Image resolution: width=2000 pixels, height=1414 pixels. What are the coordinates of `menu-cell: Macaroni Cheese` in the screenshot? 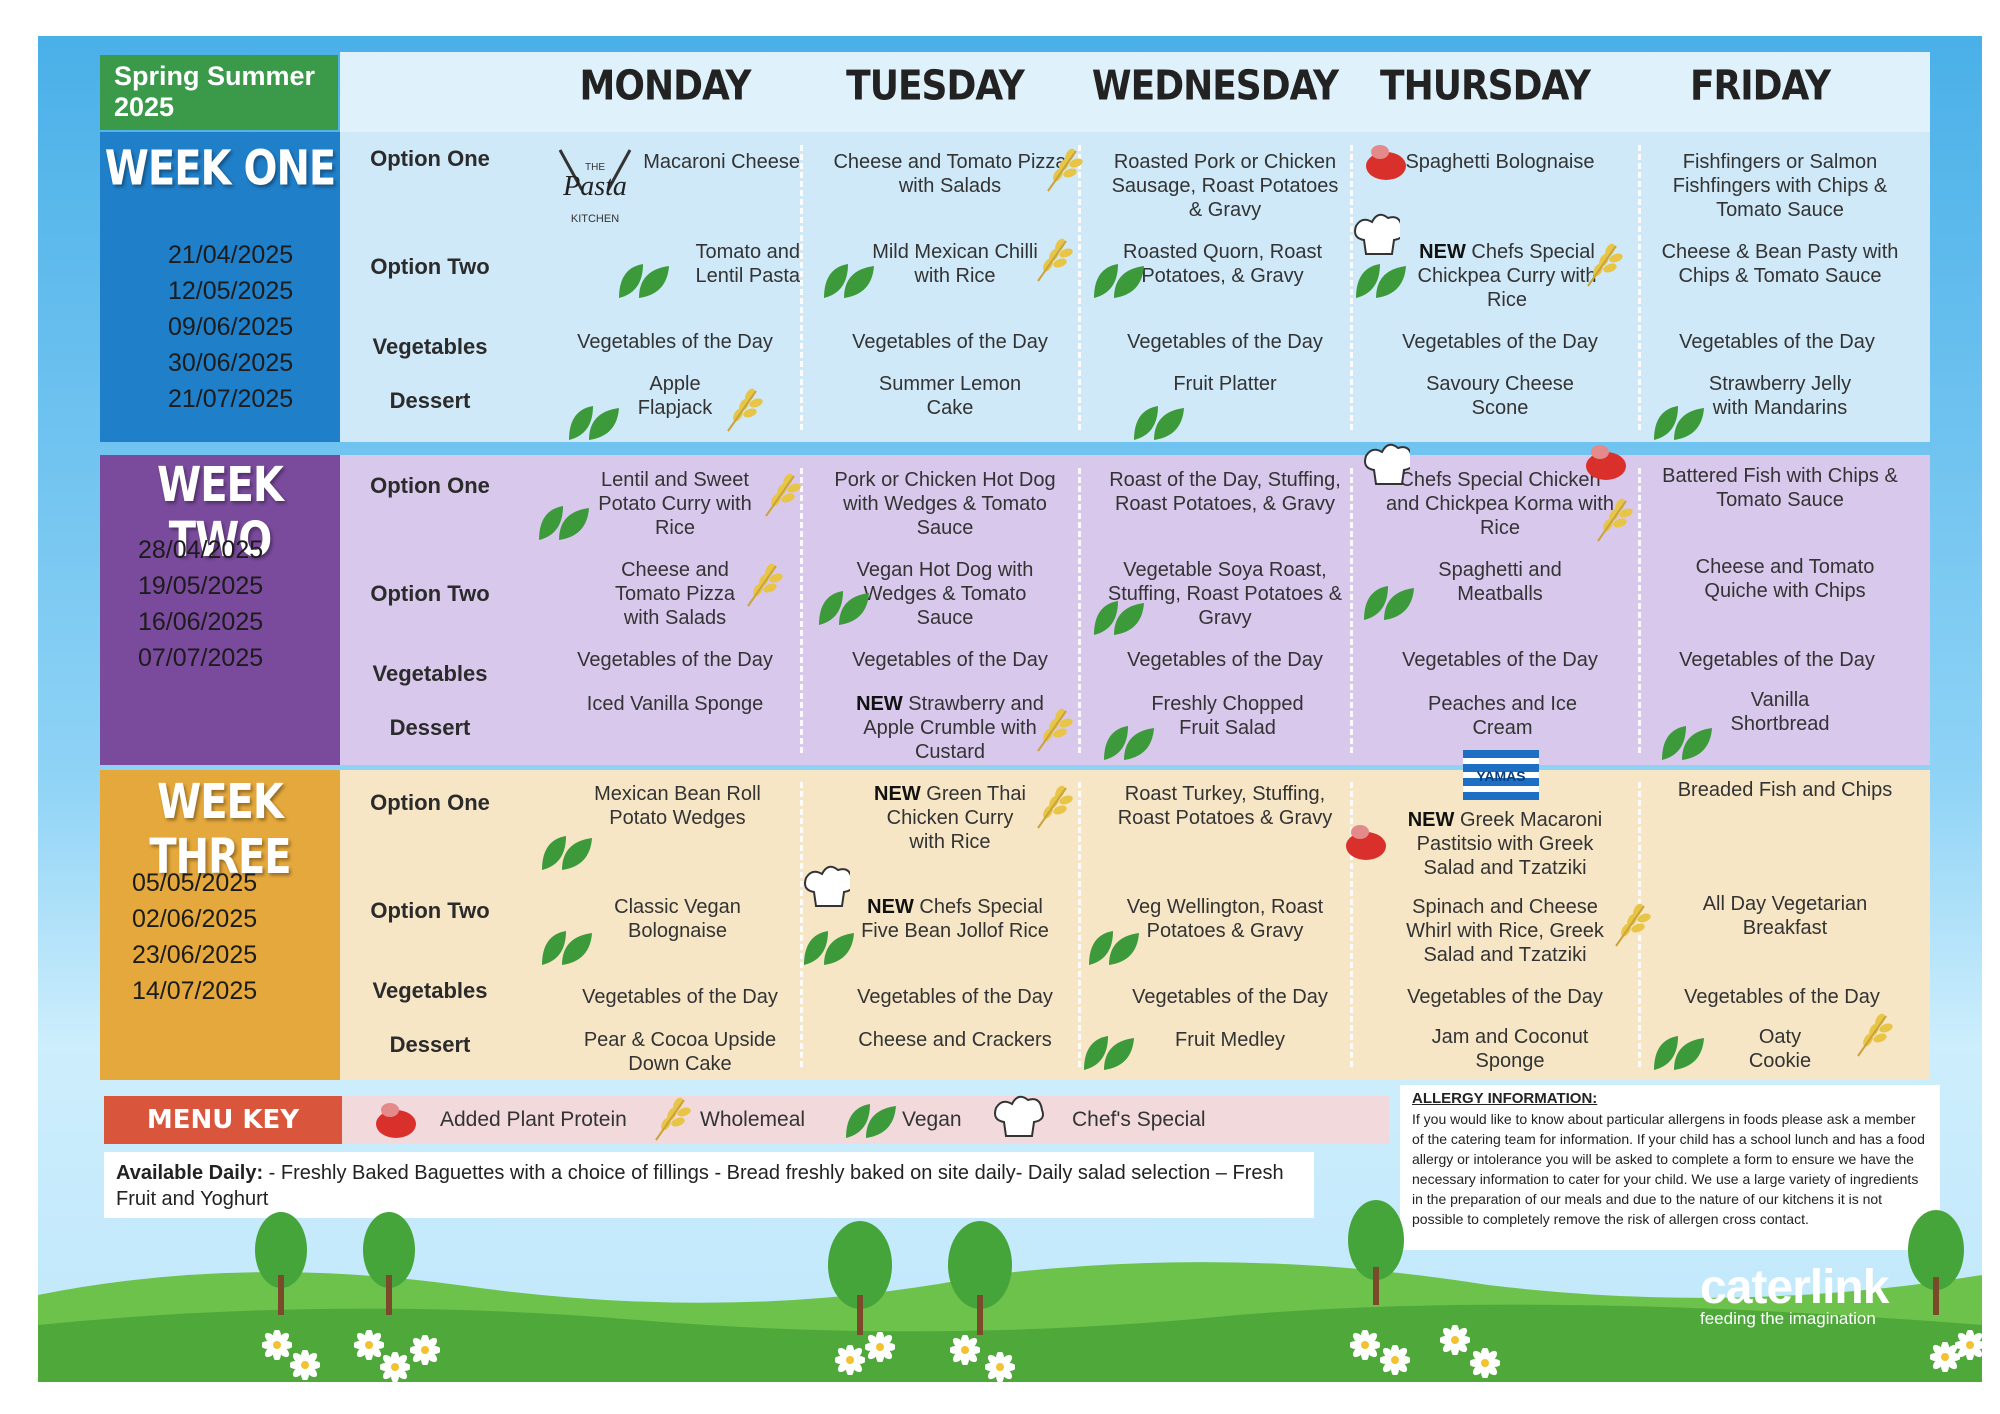 It's located at (721, 162).